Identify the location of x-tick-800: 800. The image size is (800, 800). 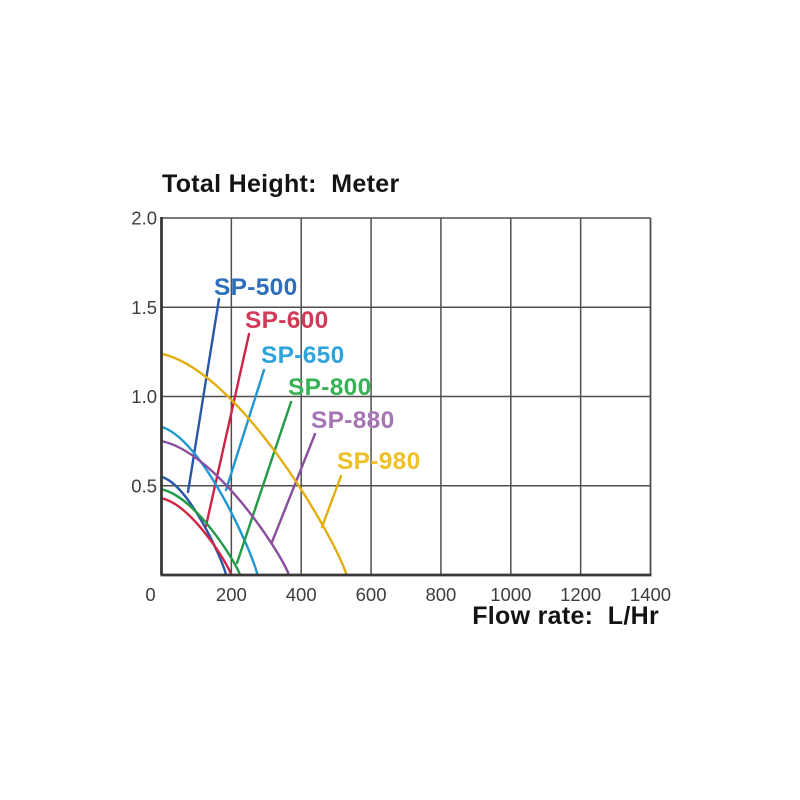
(440, 594).